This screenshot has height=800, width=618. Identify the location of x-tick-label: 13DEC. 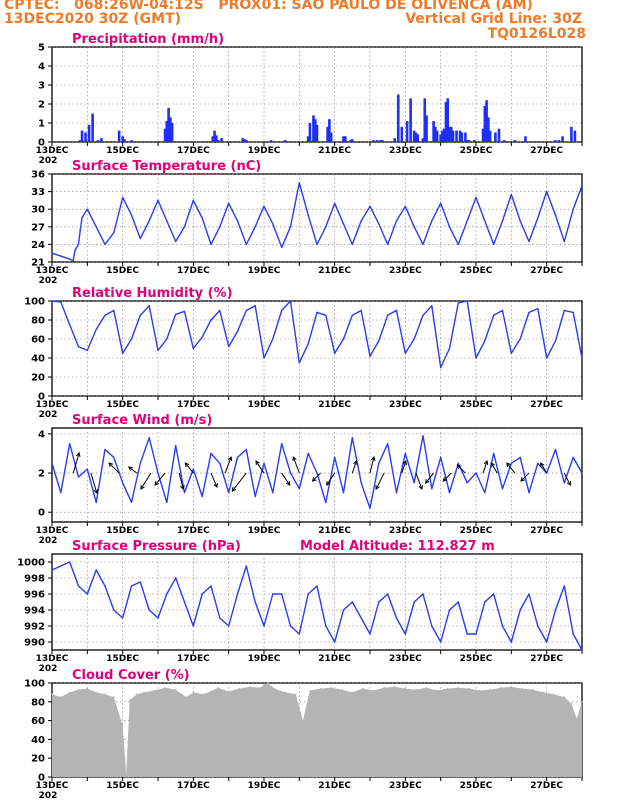
(52, 151).